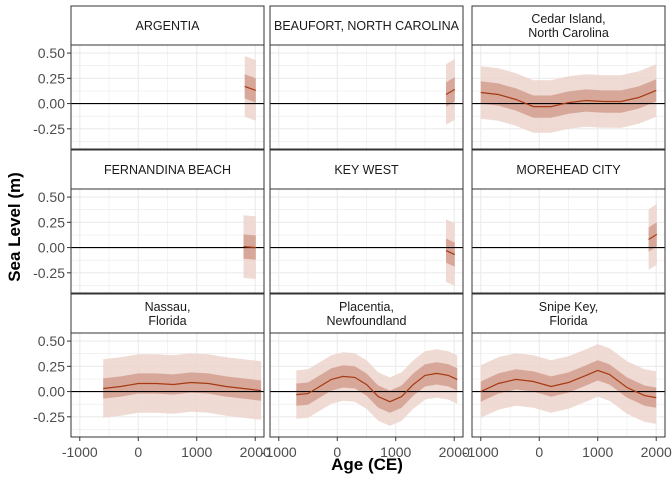 This screenshot has width=672, height=480. I want to click on facet-panel: MOREHEAD CITY, so click(568, 221).